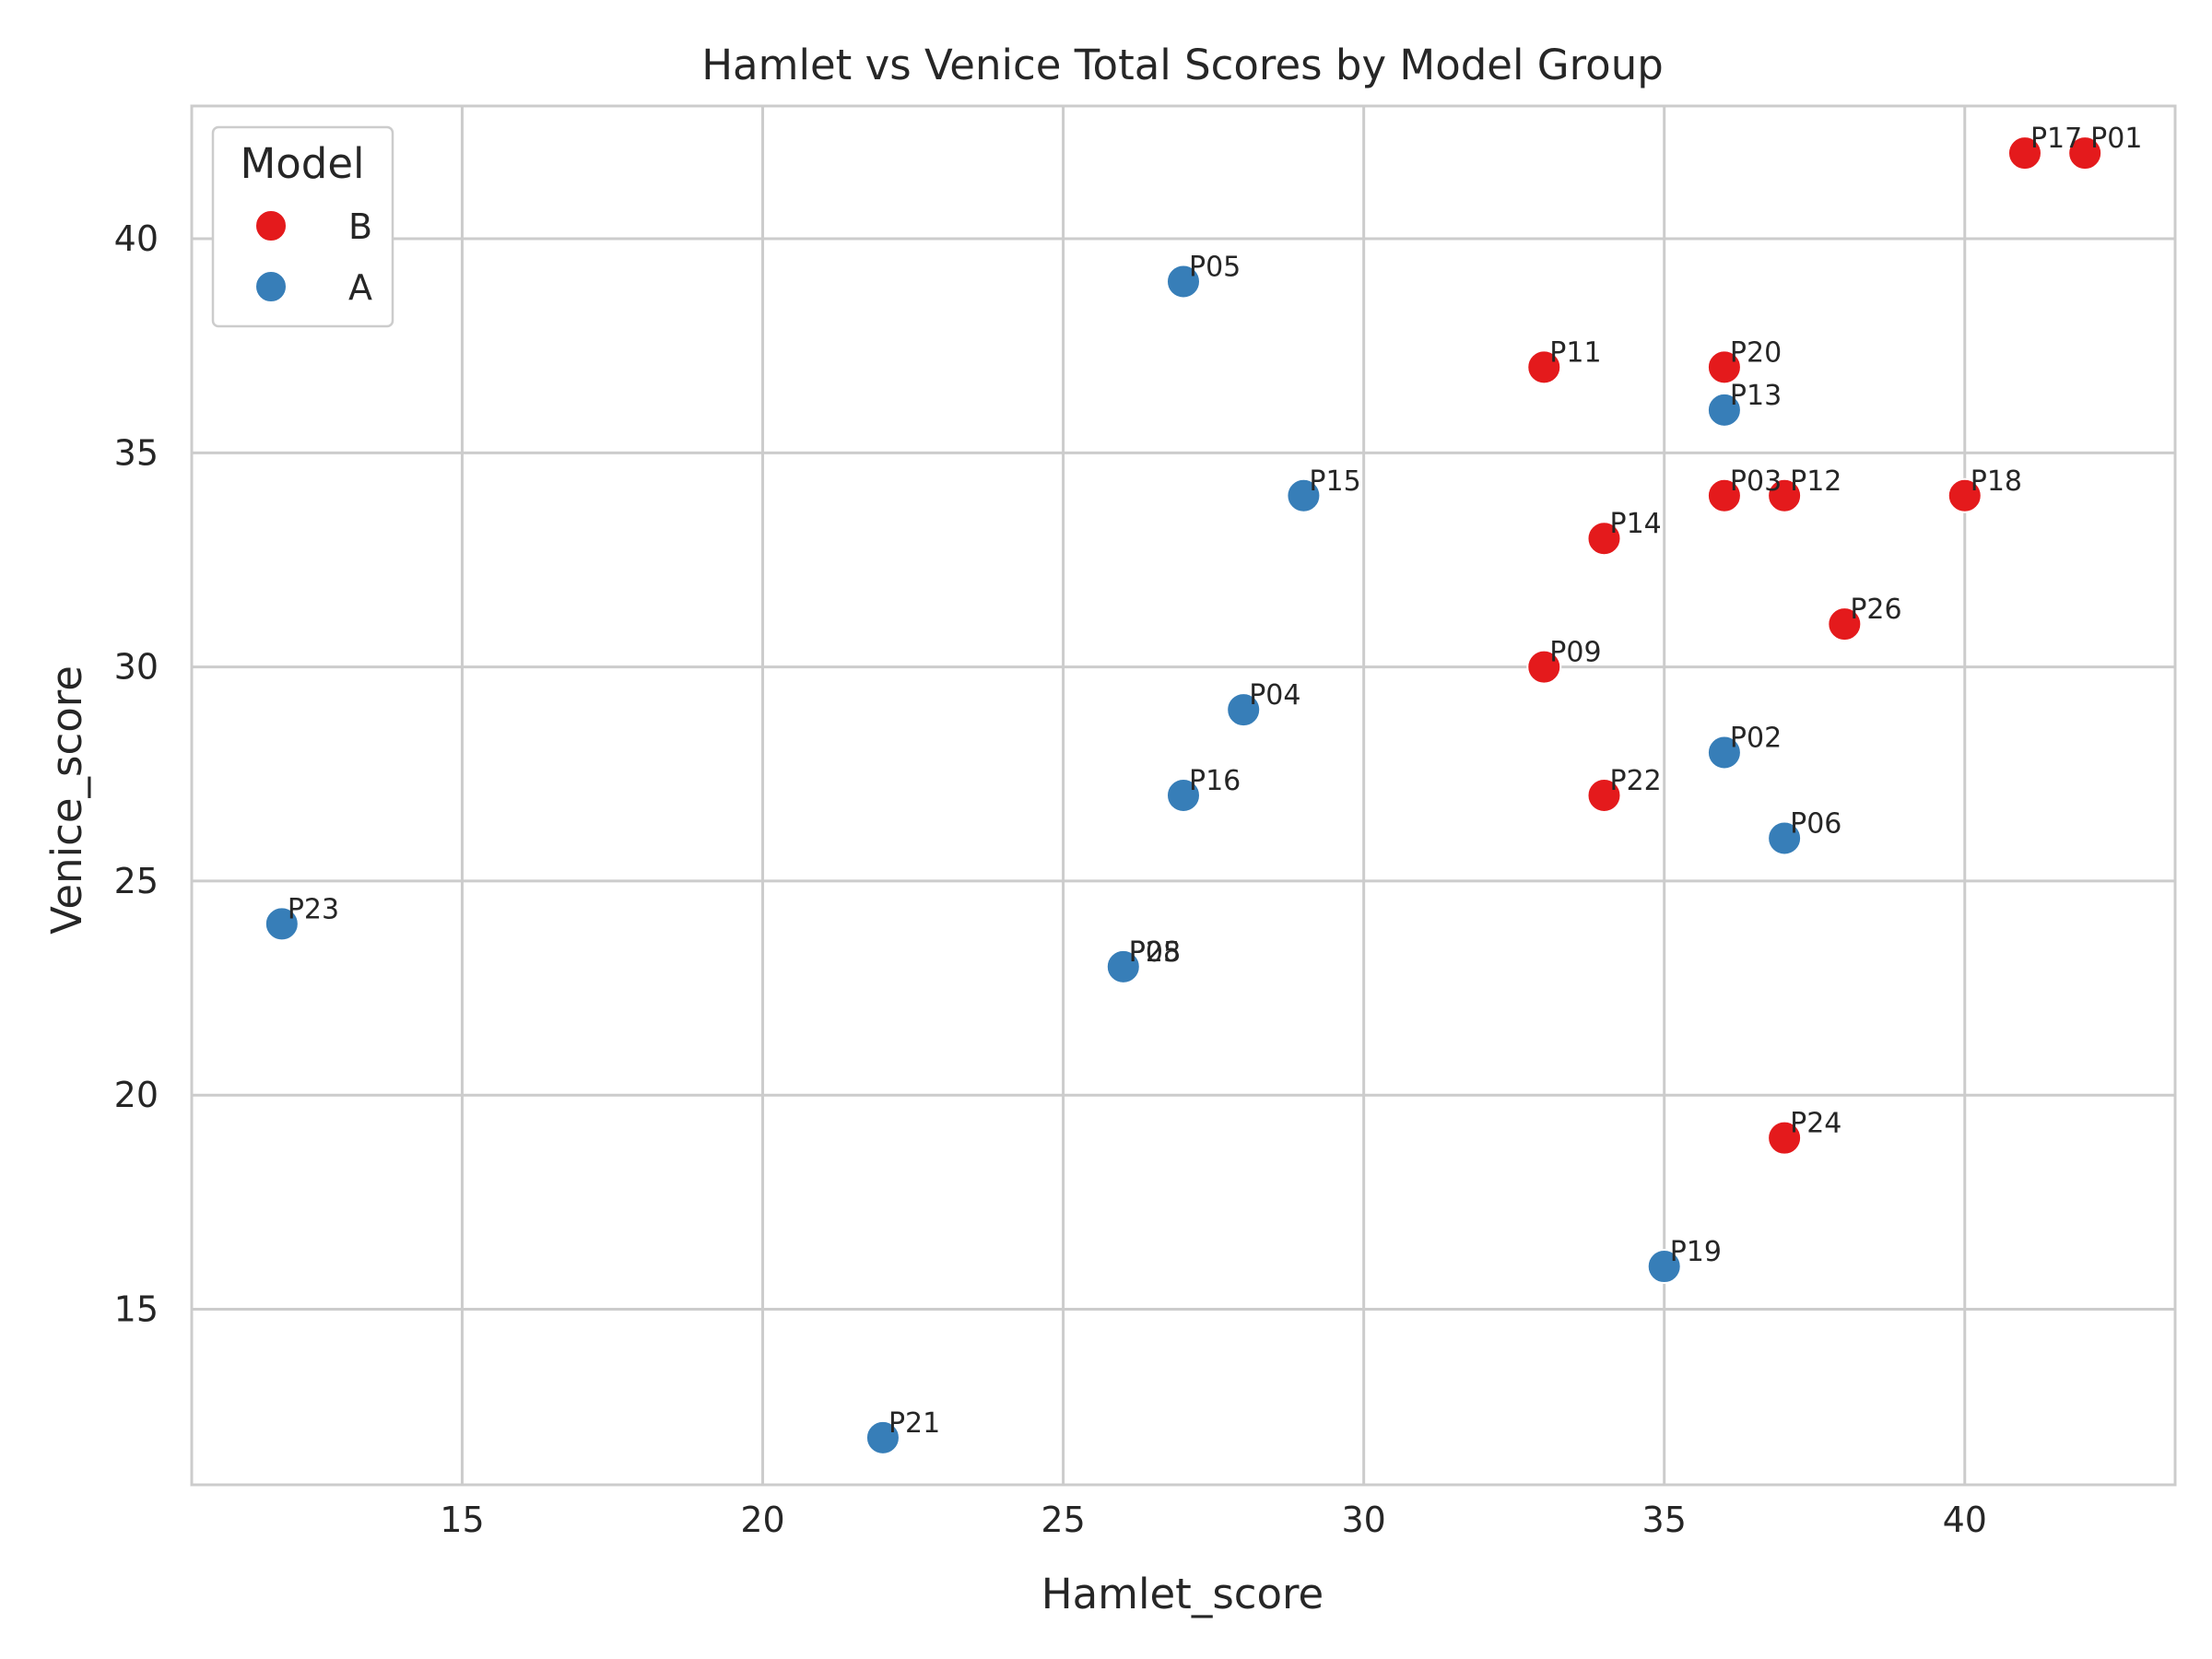  Describe the element at coordinates (1213, 1520) in the screenshot. I see `x-tick-labels: 15 20 25 30 35 40` at that location.